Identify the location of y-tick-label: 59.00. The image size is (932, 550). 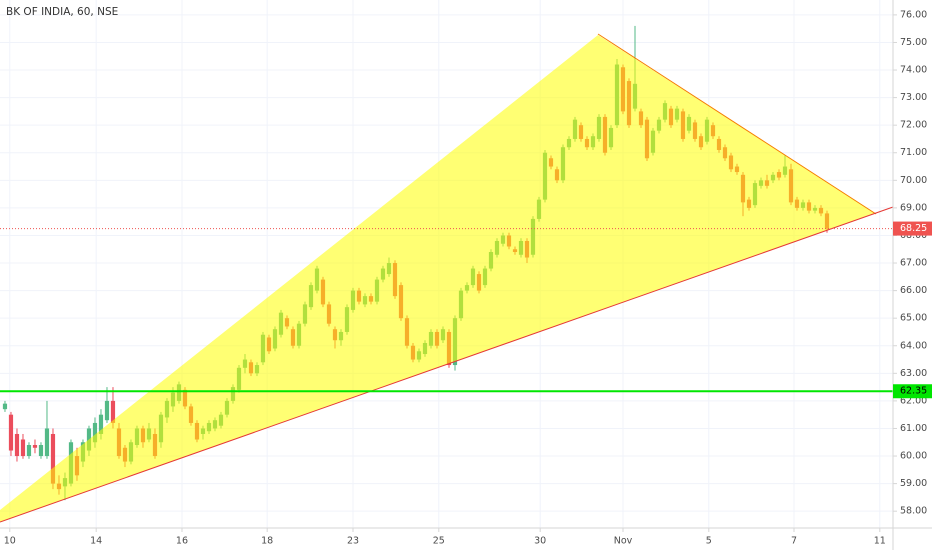
(913, 483).